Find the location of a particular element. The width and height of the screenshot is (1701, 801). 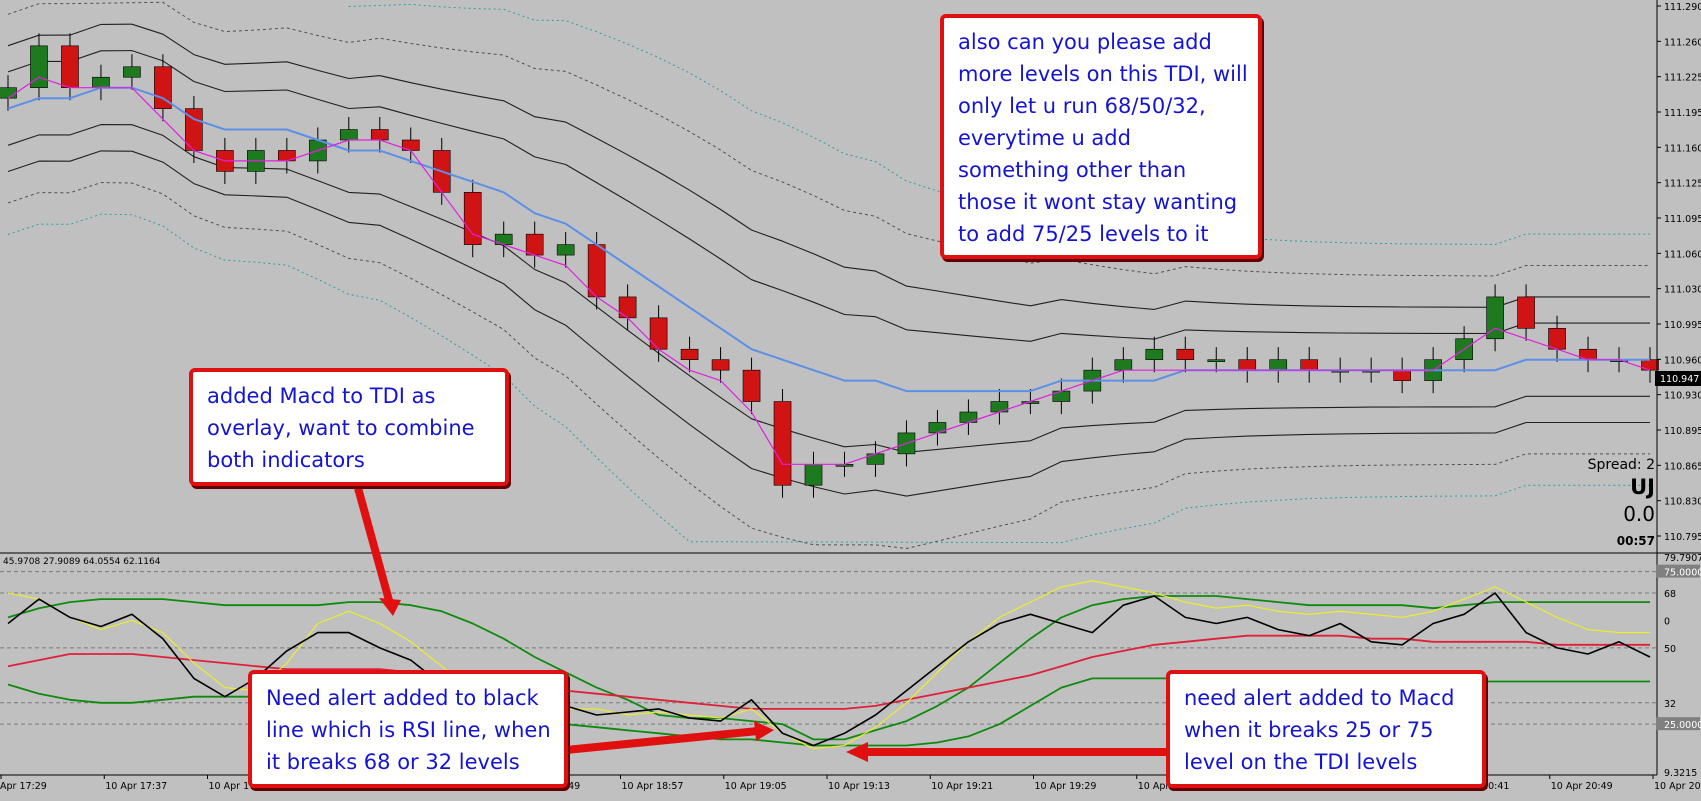

indicator-scale-label: 68 is located at coordinates (1670, 594).